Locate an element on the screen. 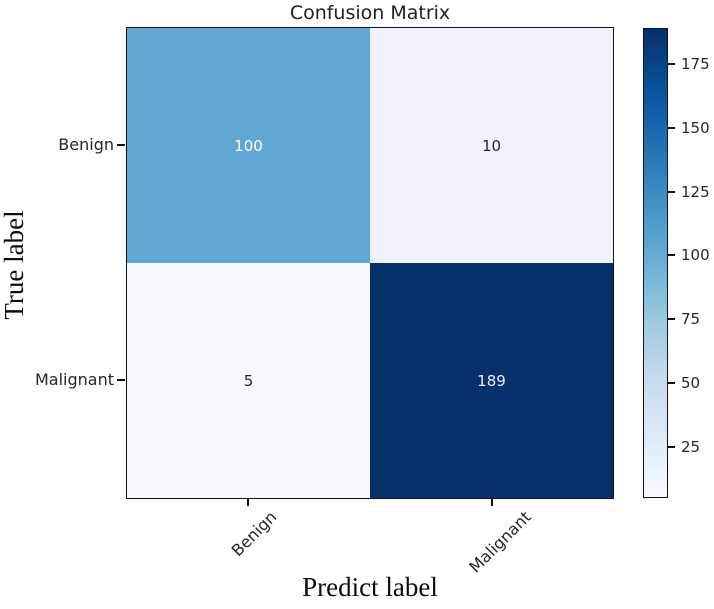  chart-title: Confusion Matrix is located at coordinates (370, 13).